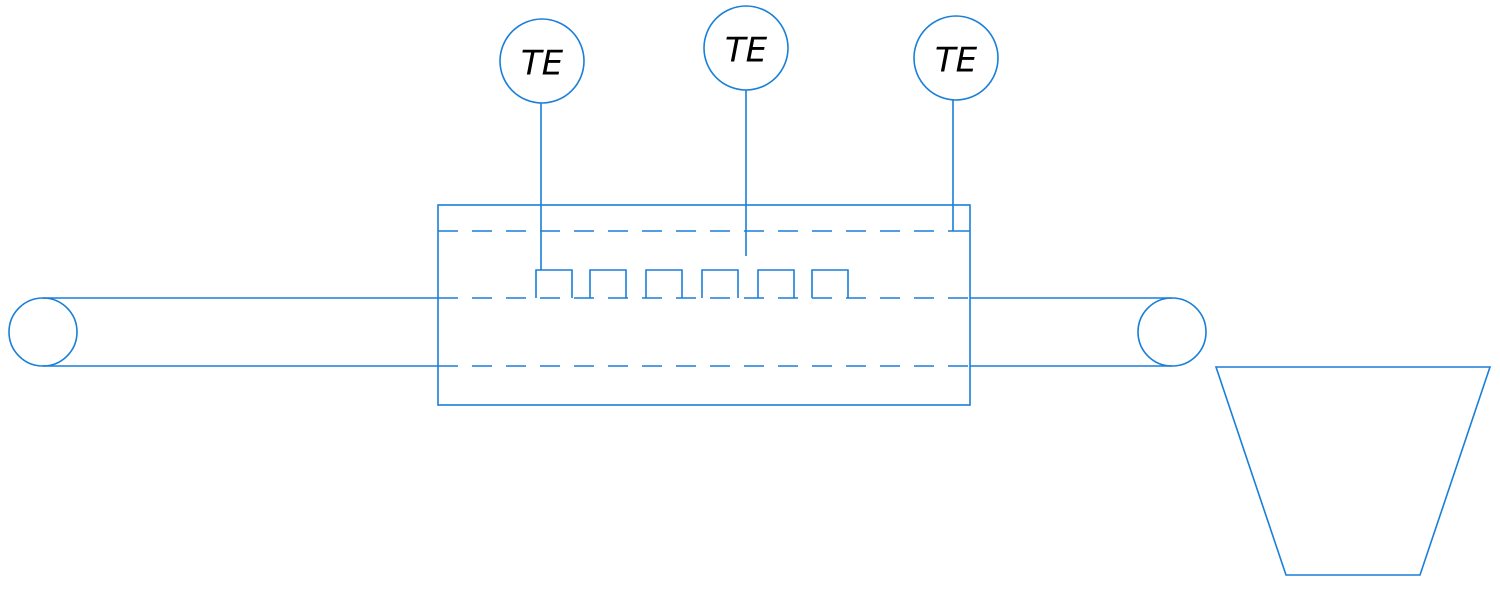  Describe the element at coordinates (43, 332) in the screenshot. I see `left-roller` at that location.